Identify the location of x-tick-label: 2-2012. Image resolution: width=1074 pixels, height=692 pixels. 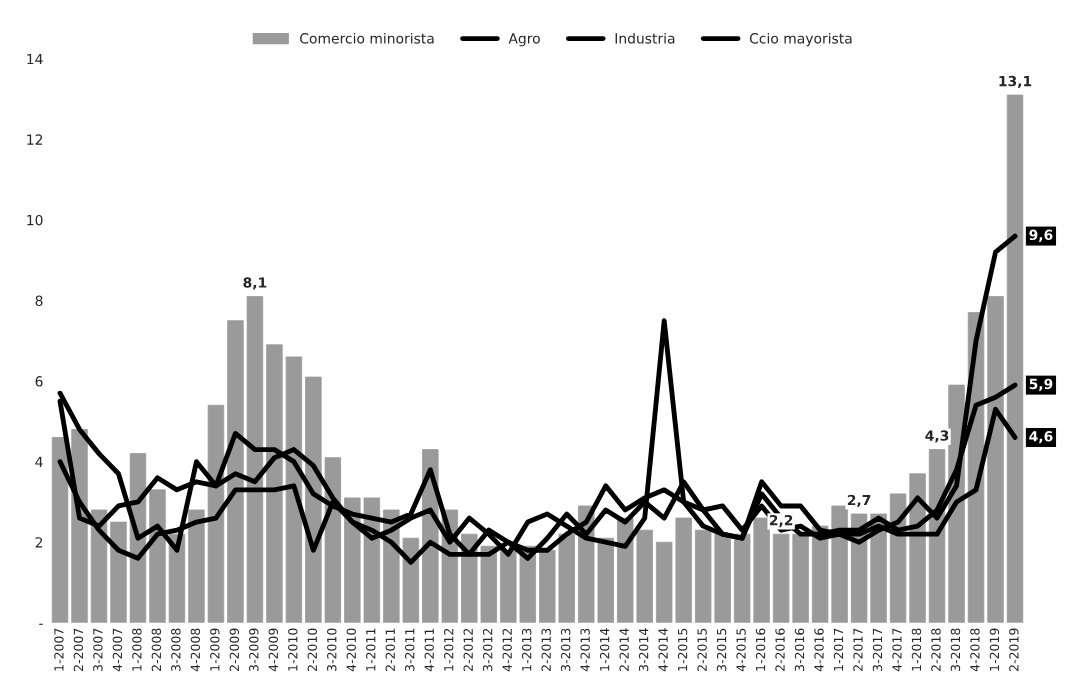
(468, 650).